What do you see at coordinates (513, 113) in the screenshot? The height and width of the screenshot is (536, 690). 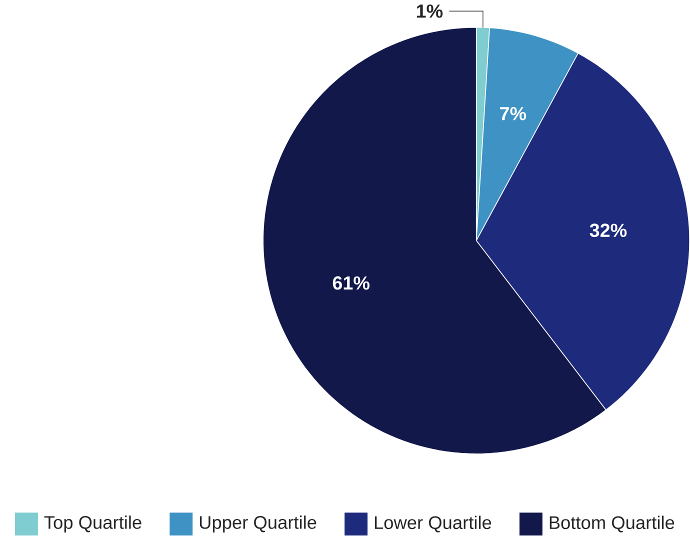 I see `data-label: 7%` at bounding box center [513, 113].